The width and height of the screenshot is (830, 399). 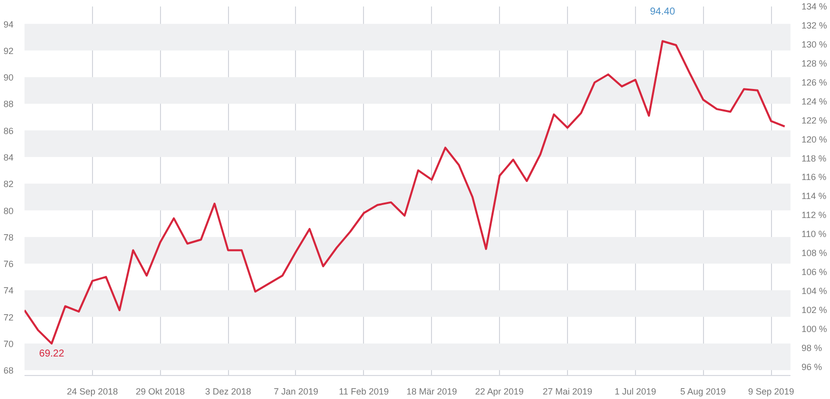 What do you see at coordinates (499, 391) in the screenshot?
I see `x-tick-label: 22 Apr 2019` at bounding box center [499, 391].